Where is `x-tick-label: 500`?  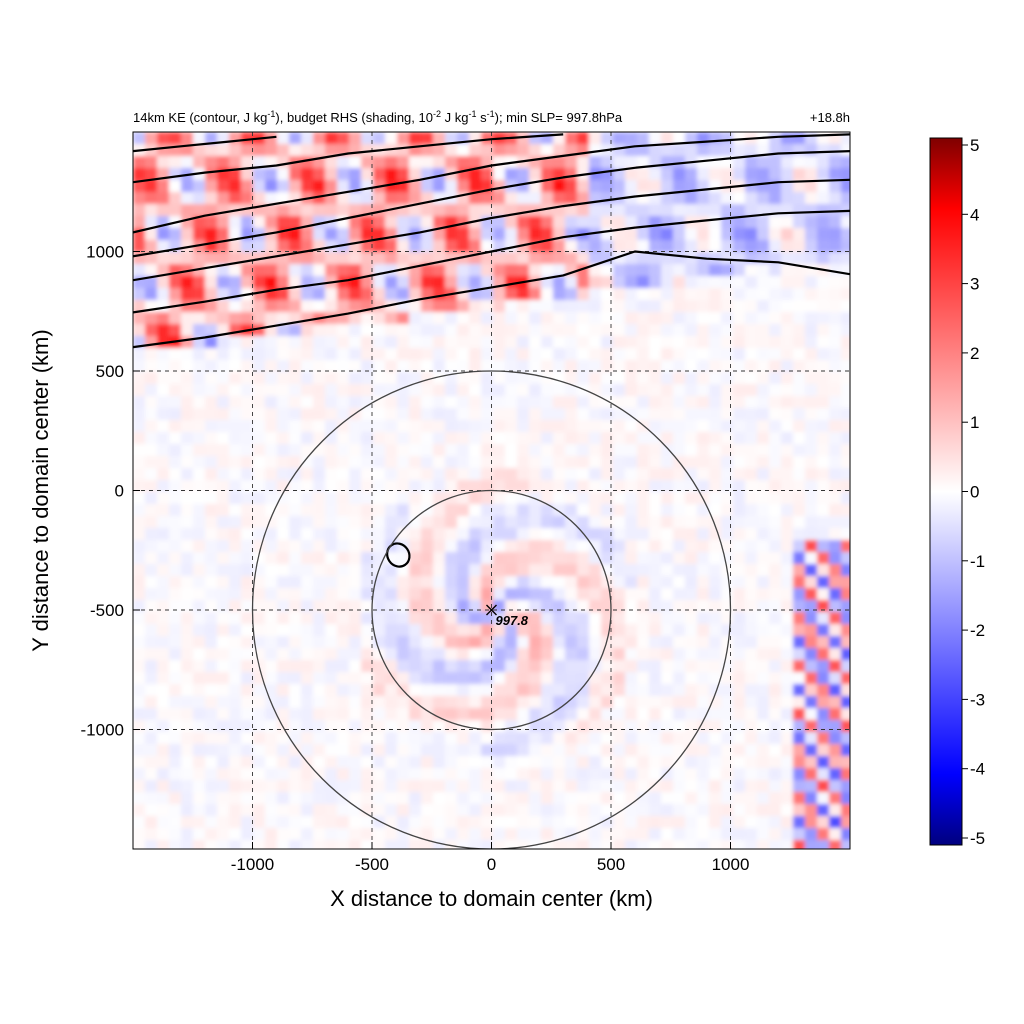
x-tick-label: 500 is located at coordinates (611, 864).